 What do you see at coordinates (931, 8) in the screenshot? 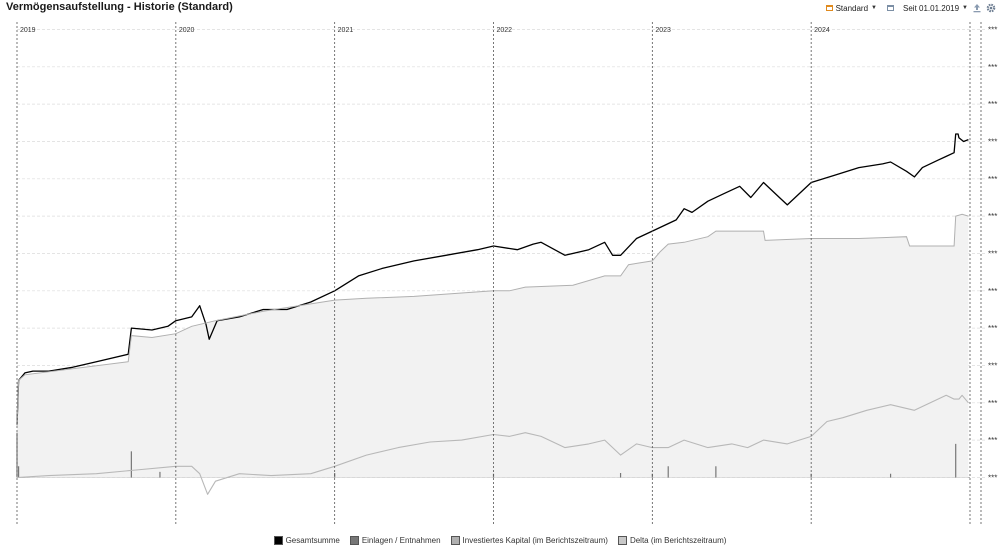
I see `period-label: Seit 01.01.2019` at bounding box center [931, 8].